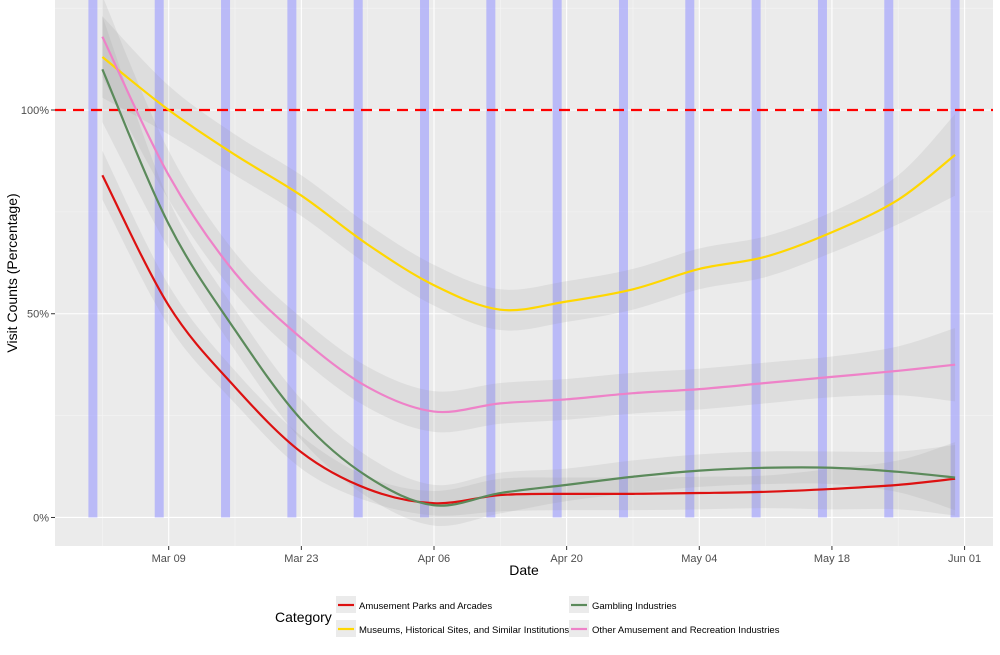  Describe the element at coordinates (169, 559) in the screenshot. I see `x-tick-label: Mar 09` at that location.